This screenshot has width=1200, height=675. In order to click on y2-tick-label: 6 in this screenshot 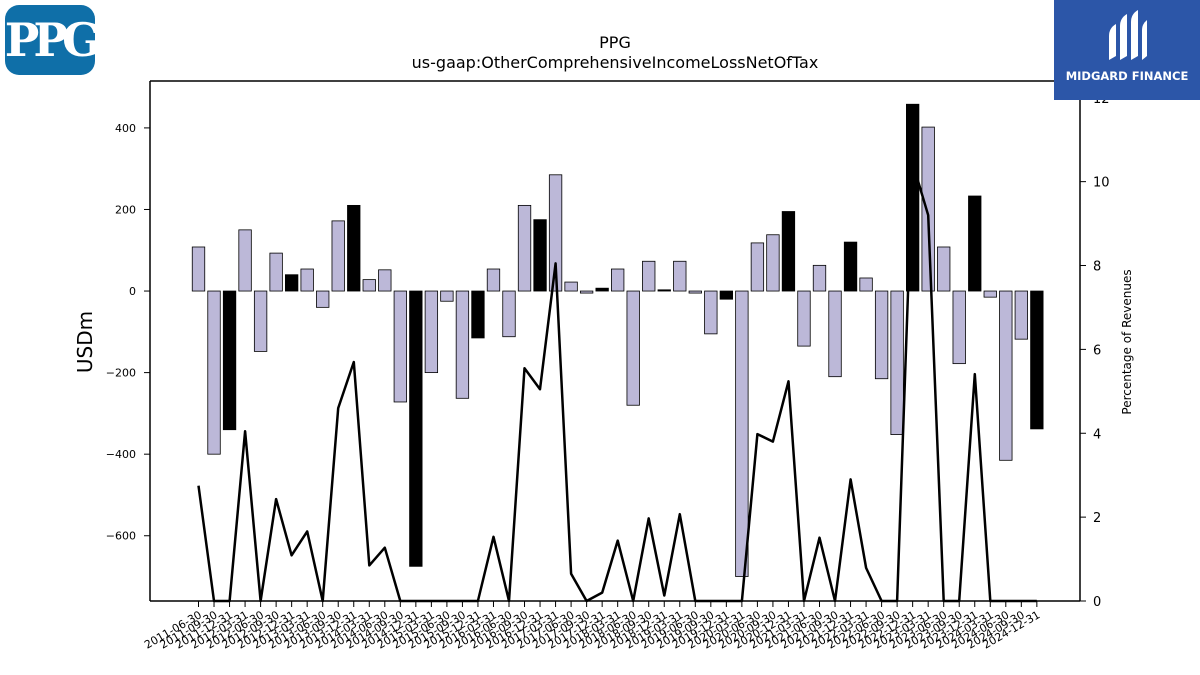, I will do `click(1097, 350)`.